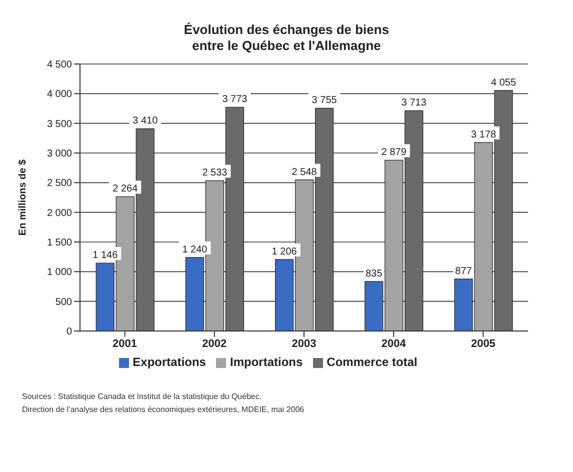  What do you see at coordinates (59, 272) in the screenshot?
I see `y-tick-label: 1 000` at bounding box center [59, 272].